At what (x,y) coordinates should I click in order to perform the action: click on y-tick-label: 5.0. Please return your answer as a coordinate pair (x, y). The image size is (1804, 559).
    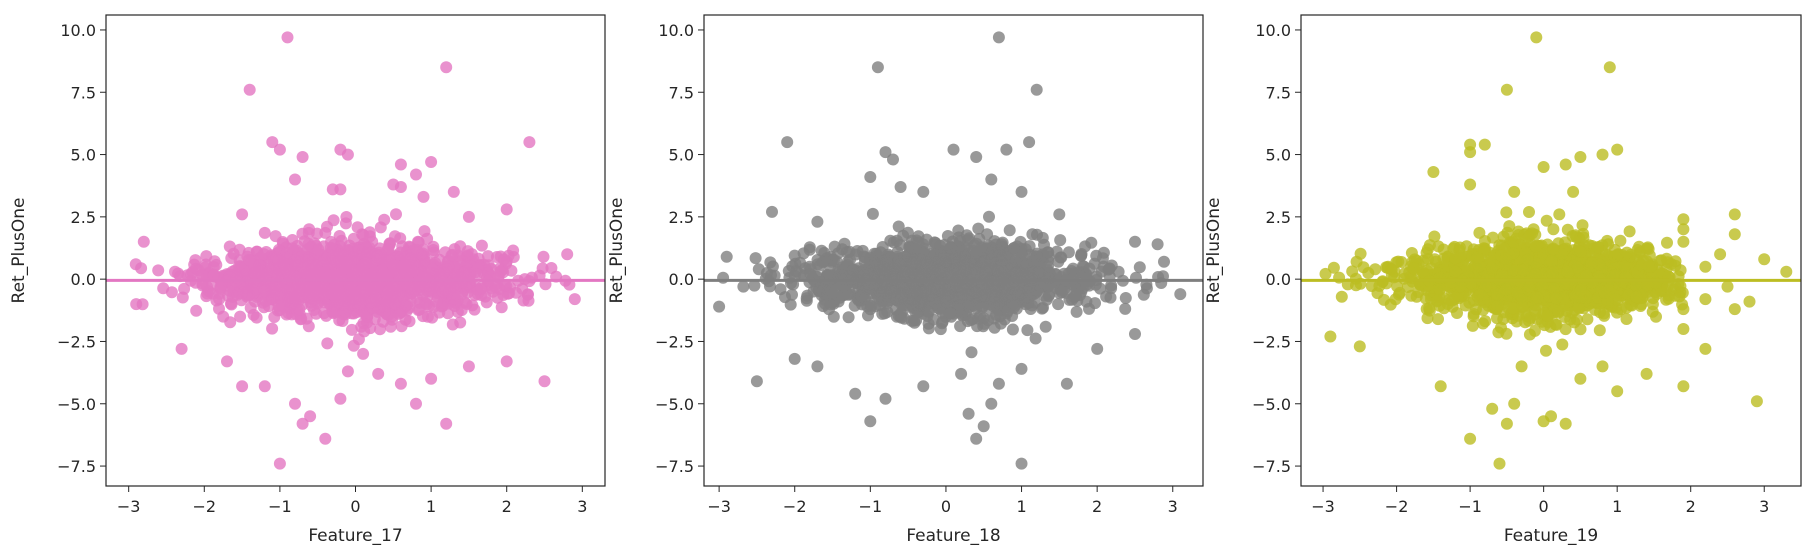
    Looking at the image, I should click on (681, 155).